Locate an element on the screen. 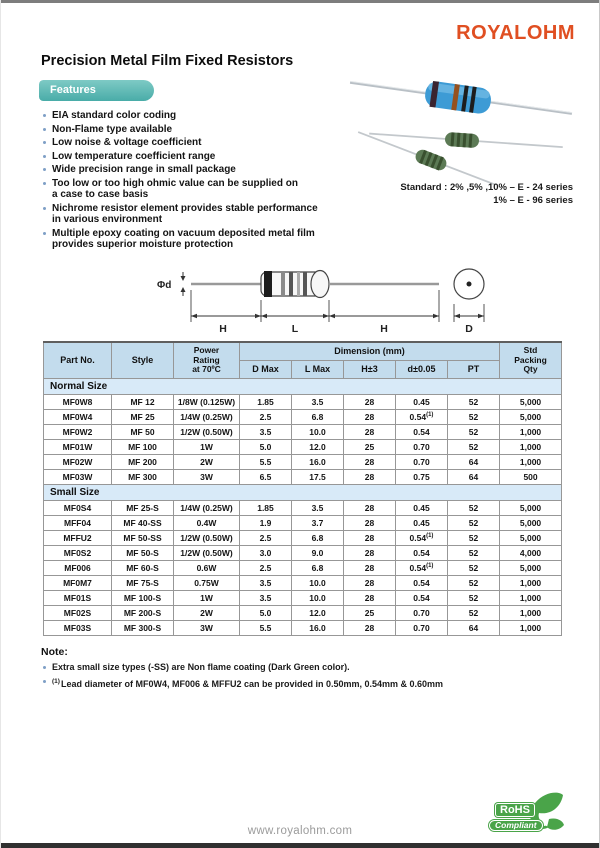 The height and width of the screenshot is (848, 600). cell-h: 25 is located at coordinates (369, 447).